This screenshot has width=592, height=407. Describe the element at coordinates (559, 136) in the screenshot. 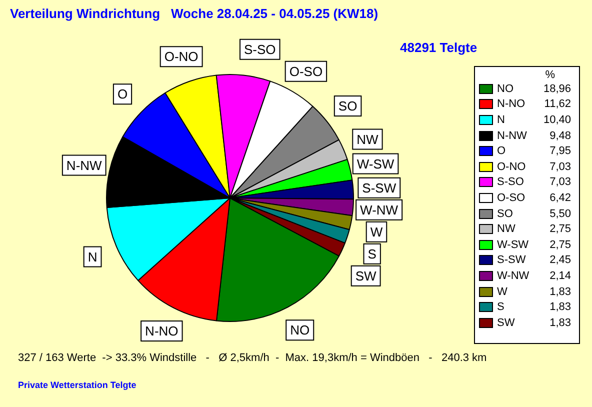

I see `data-label: 9,48` at that location.